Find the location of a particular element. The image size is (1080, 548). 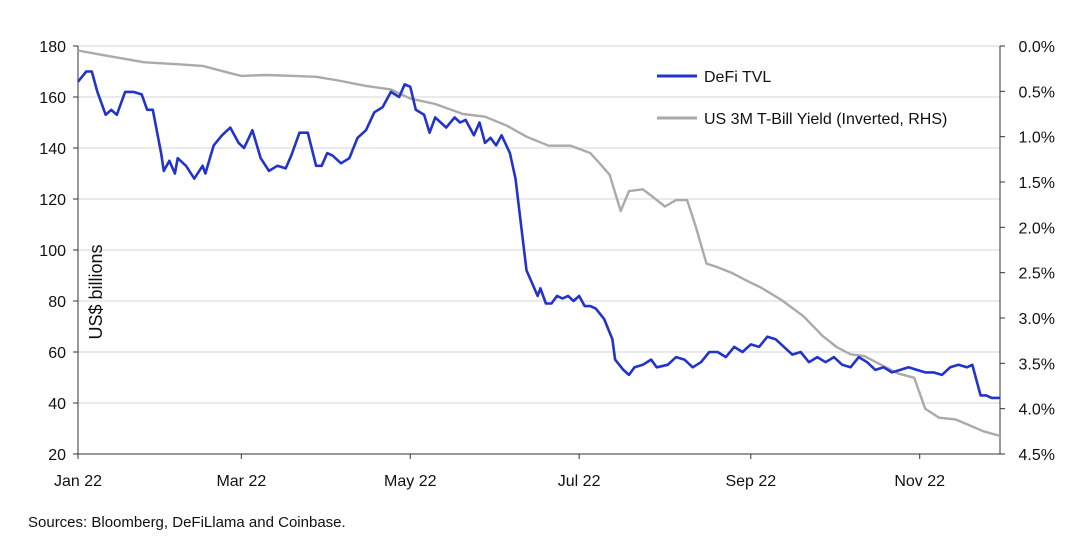

right-tick-label: 4.0% is located at coordinates (1037, 410).